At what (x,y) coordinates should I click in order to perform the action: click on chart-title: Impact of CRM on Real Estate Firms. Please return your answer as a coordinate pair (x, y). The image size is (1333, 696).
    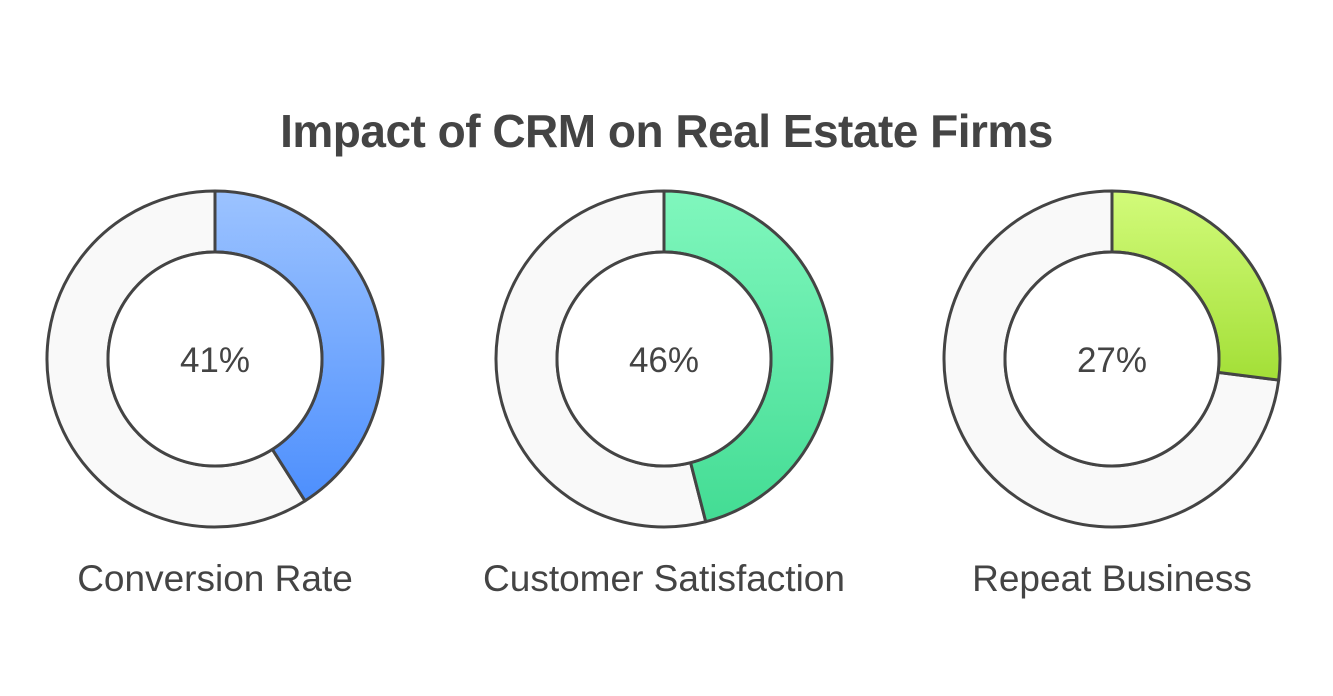
    Looking at the image, I should click on (666, 131).